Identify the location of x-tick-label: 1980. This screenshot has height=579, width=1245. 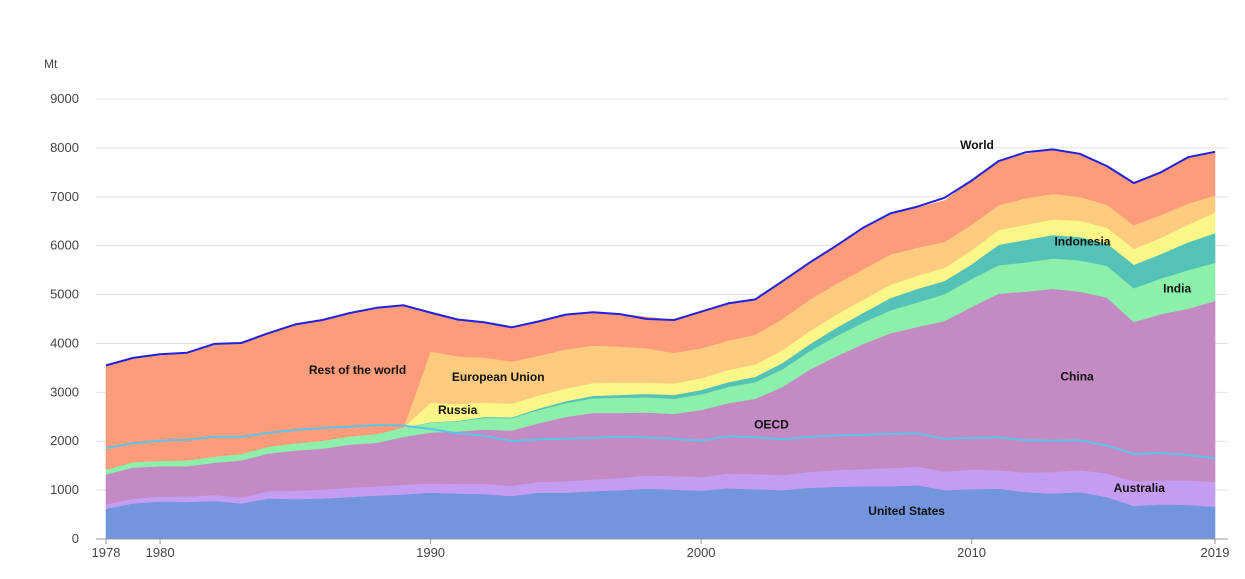
(160, 552).